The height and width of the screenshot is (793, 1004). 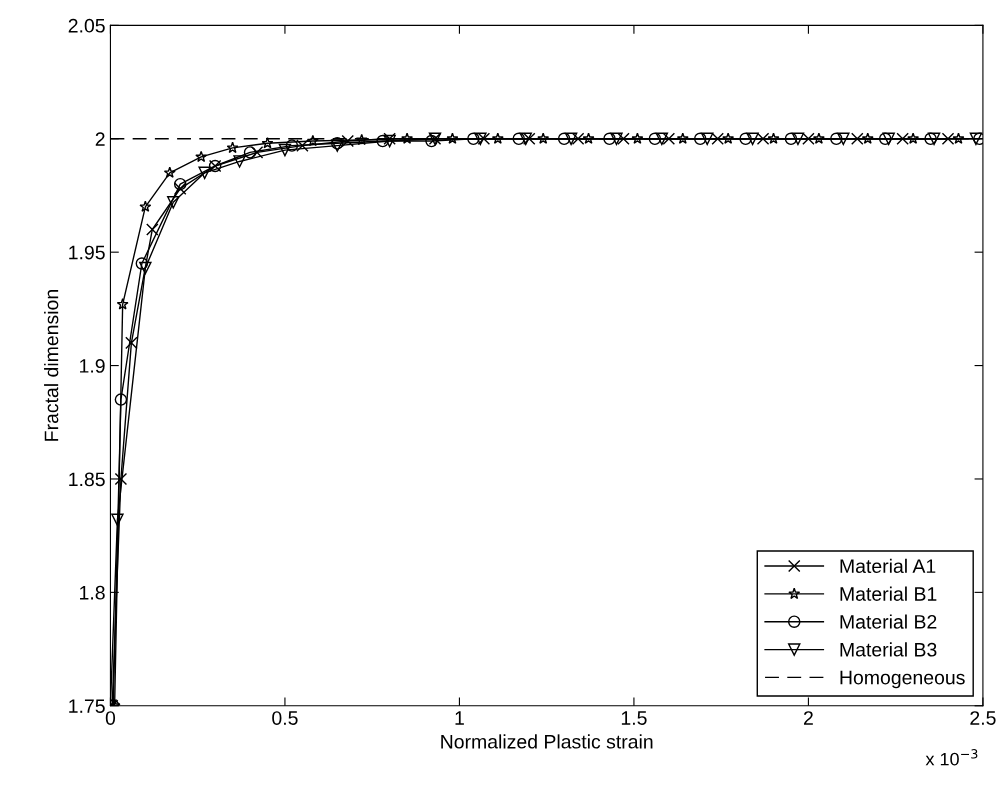 I want to click on x-tick-label: 0.5, so click(x=285, y=718).